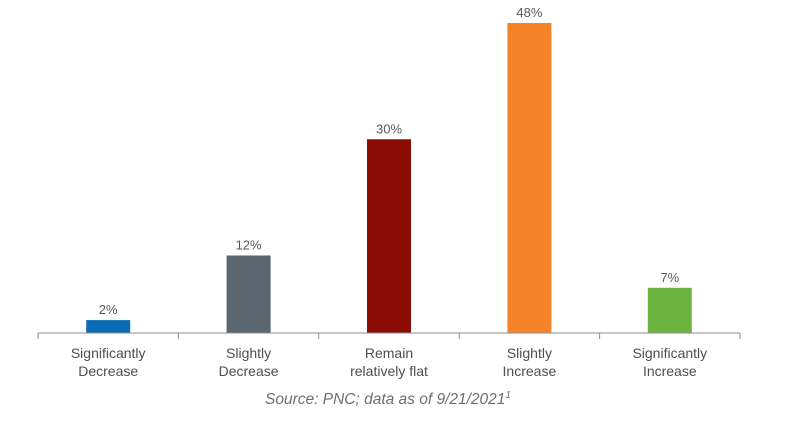 Image resolution: width=800 pixels, height=427 pixels. I want to click on category-label: Remain, so click(389, 353).